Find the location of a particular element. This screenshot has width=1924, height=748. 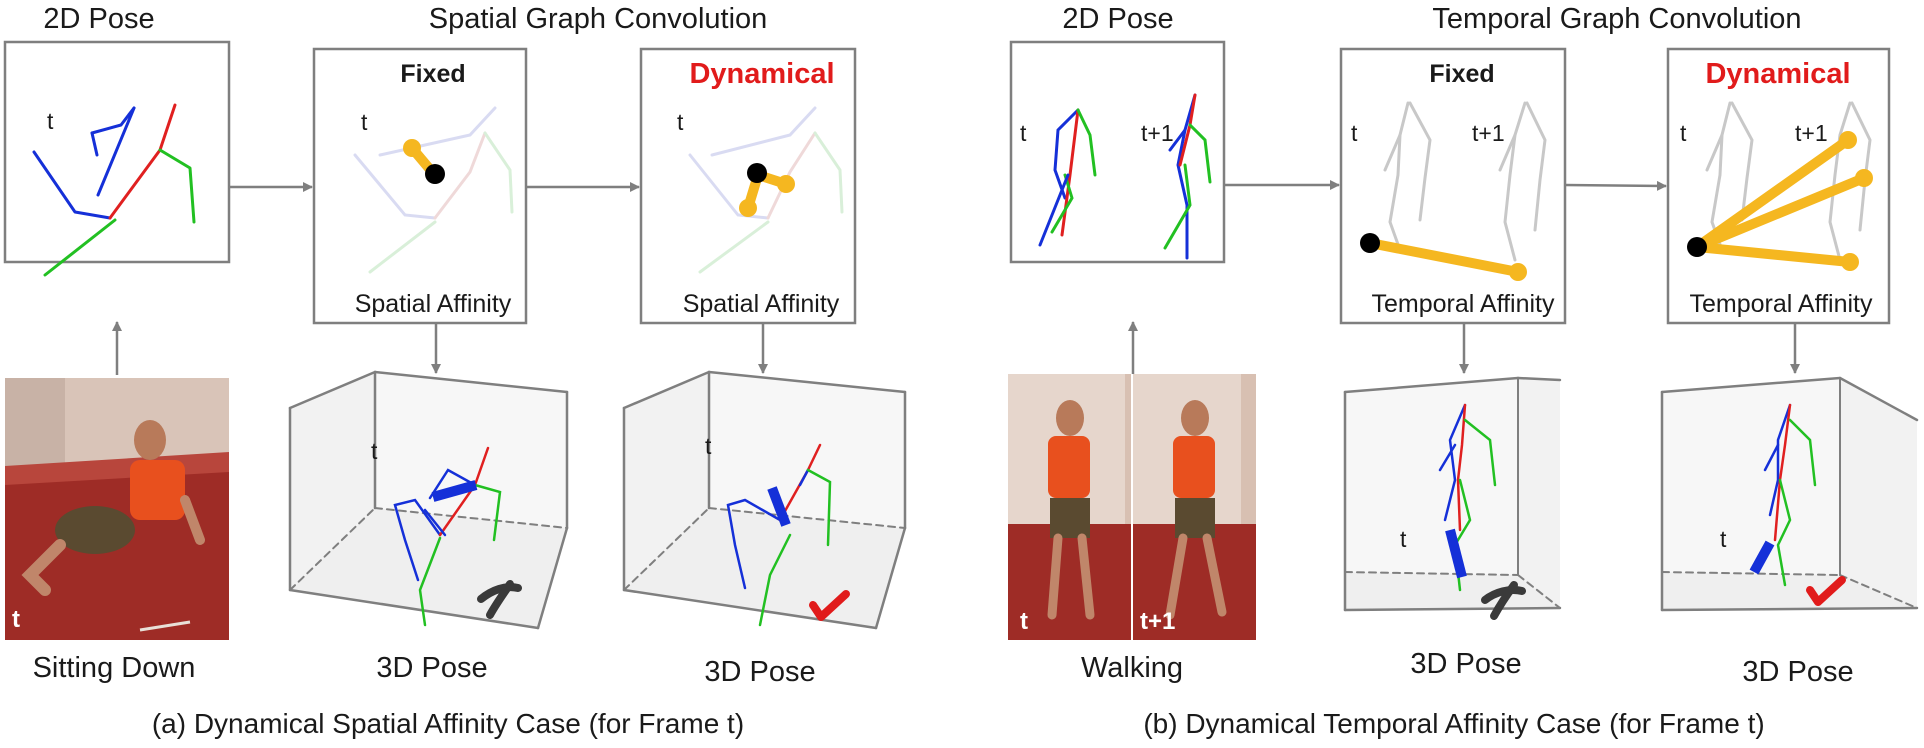

skeleton-3d-dyn-b is located at coordinates (1790, 495).